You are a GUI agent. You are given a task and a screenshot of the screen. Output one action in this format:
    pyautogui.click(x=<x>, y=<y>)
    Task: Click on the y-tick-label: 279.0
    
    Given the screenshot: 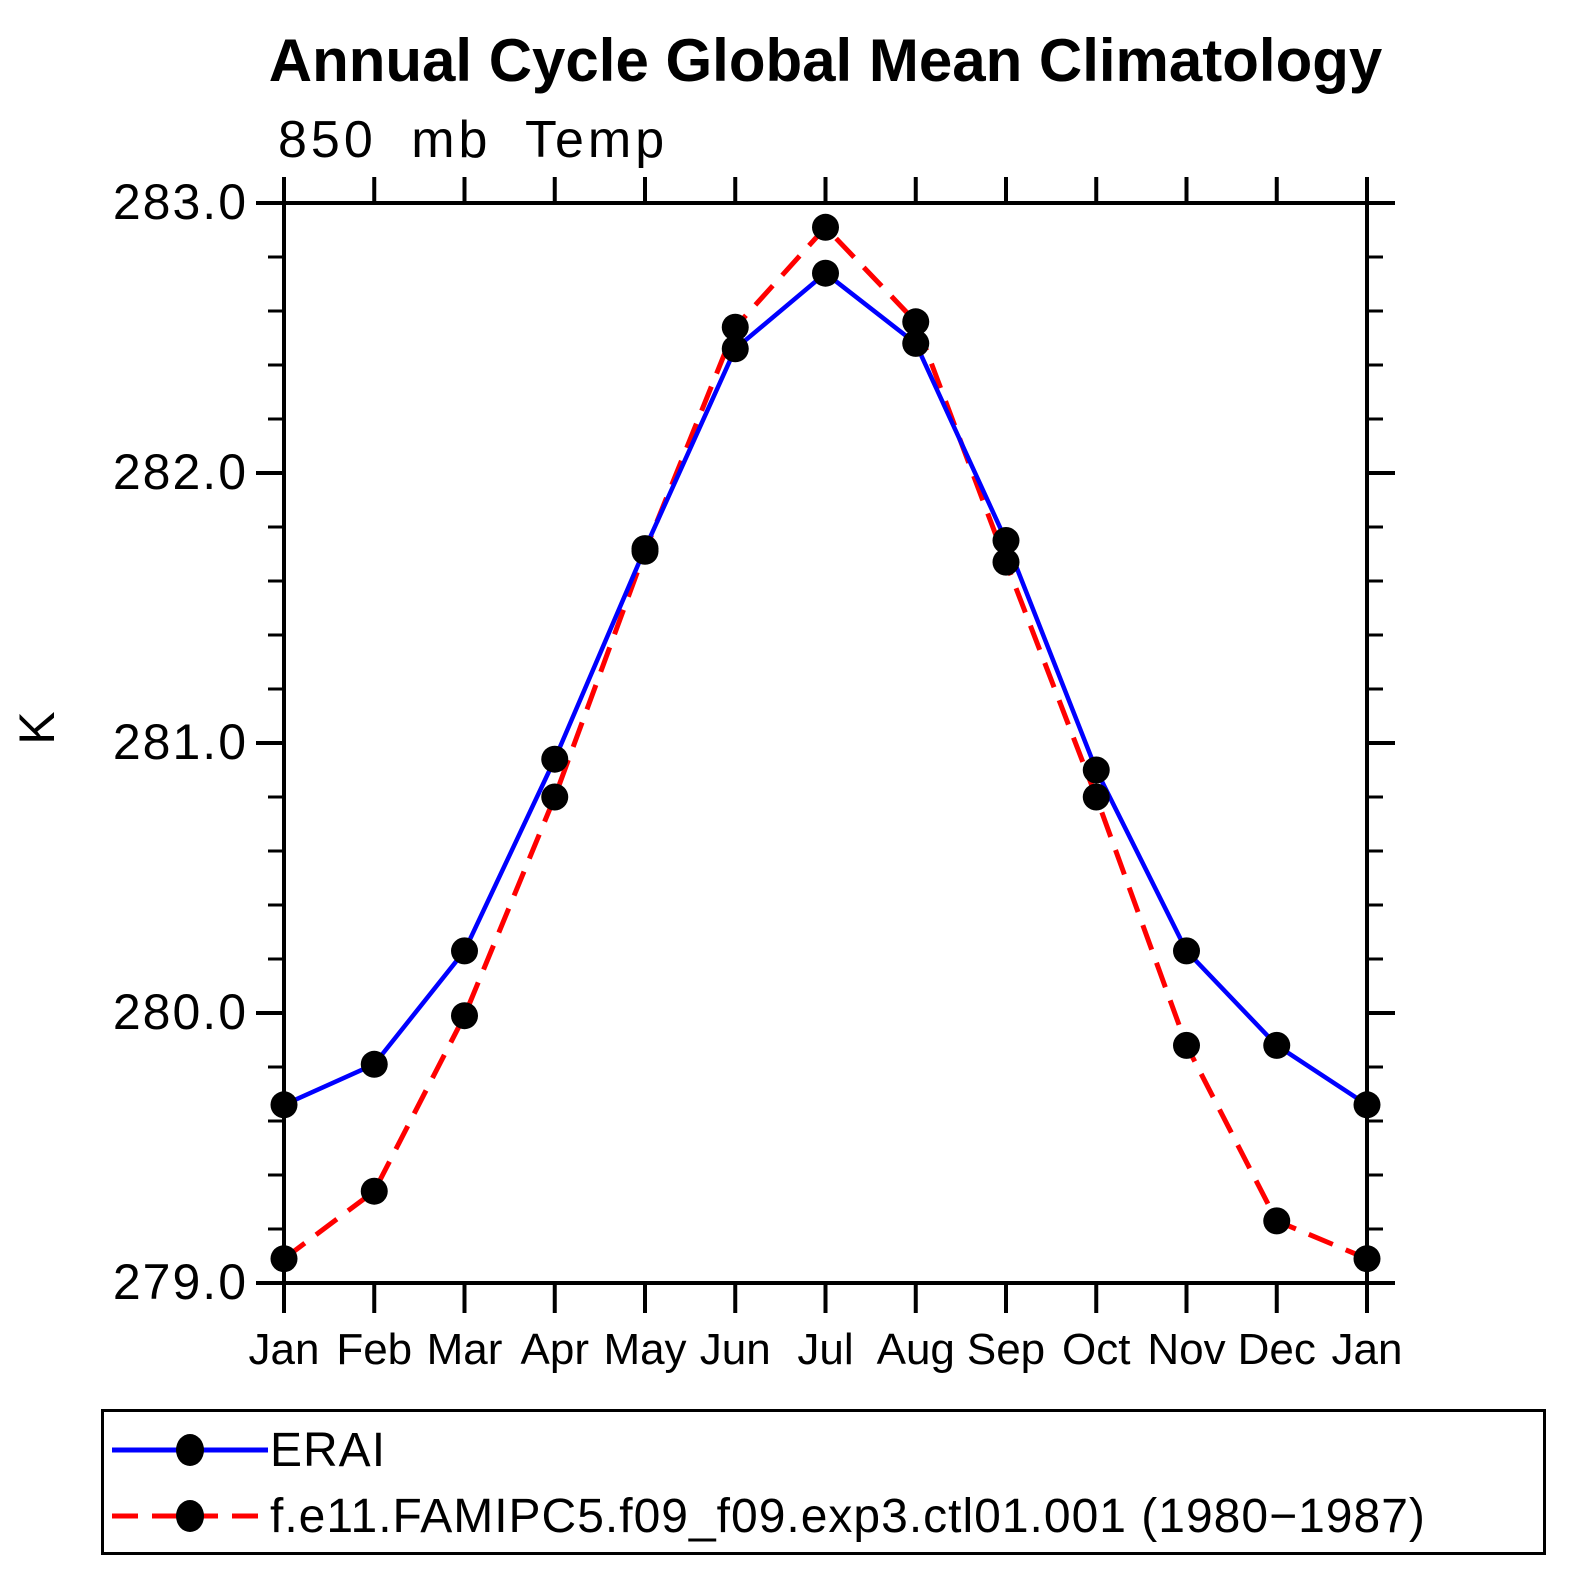 What is the action you would take?
    pyautogui.click(x=180, y=1282)
    